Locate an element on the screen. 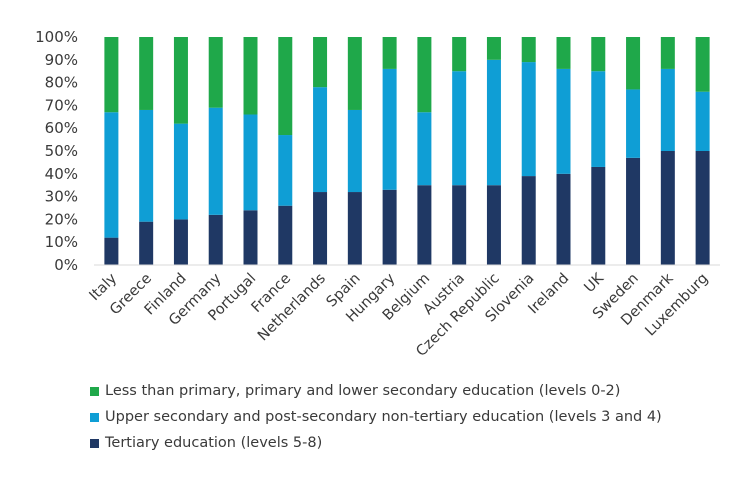 The height and width of the screenshot is (480, 739). bar-segment-slovenia-s0 is located at coordinates (528, 220).